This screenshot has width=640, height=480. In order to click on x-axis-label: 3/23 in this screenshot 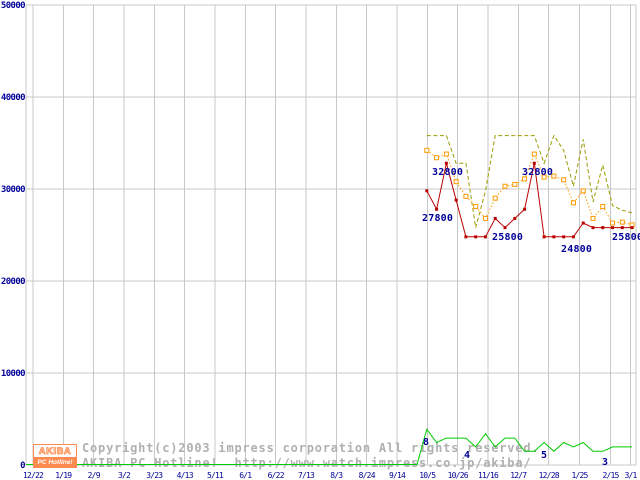, I will do `click(154, 475)`.